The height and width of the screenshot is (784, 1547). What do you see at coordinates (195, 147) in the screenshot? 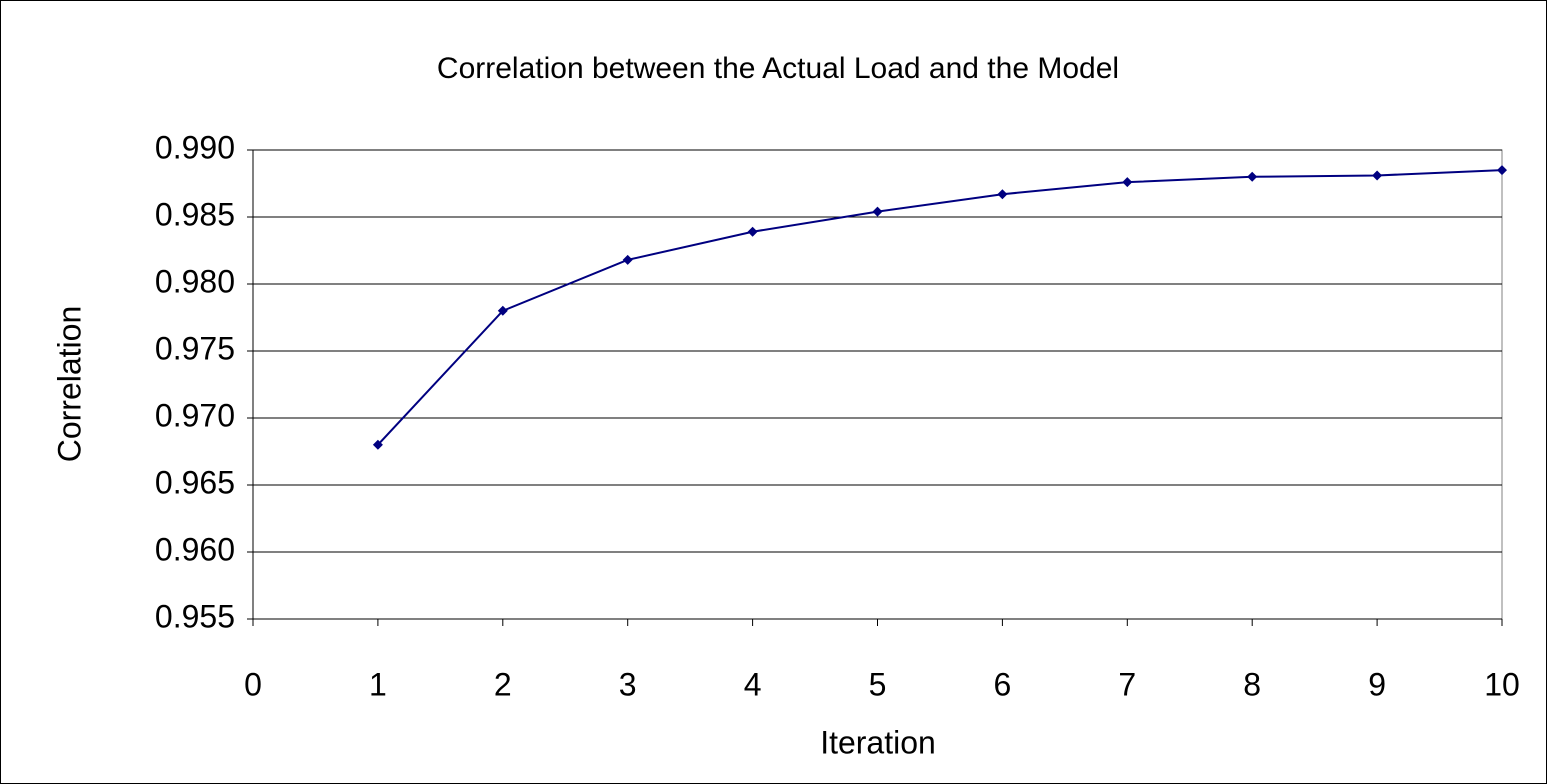
I see `y-tick-label: 0.990` at bounding box center [195, 147].